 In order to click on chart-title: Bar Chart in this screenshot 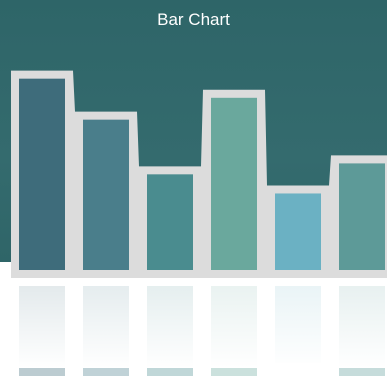, I will do `click(193, 19)`.